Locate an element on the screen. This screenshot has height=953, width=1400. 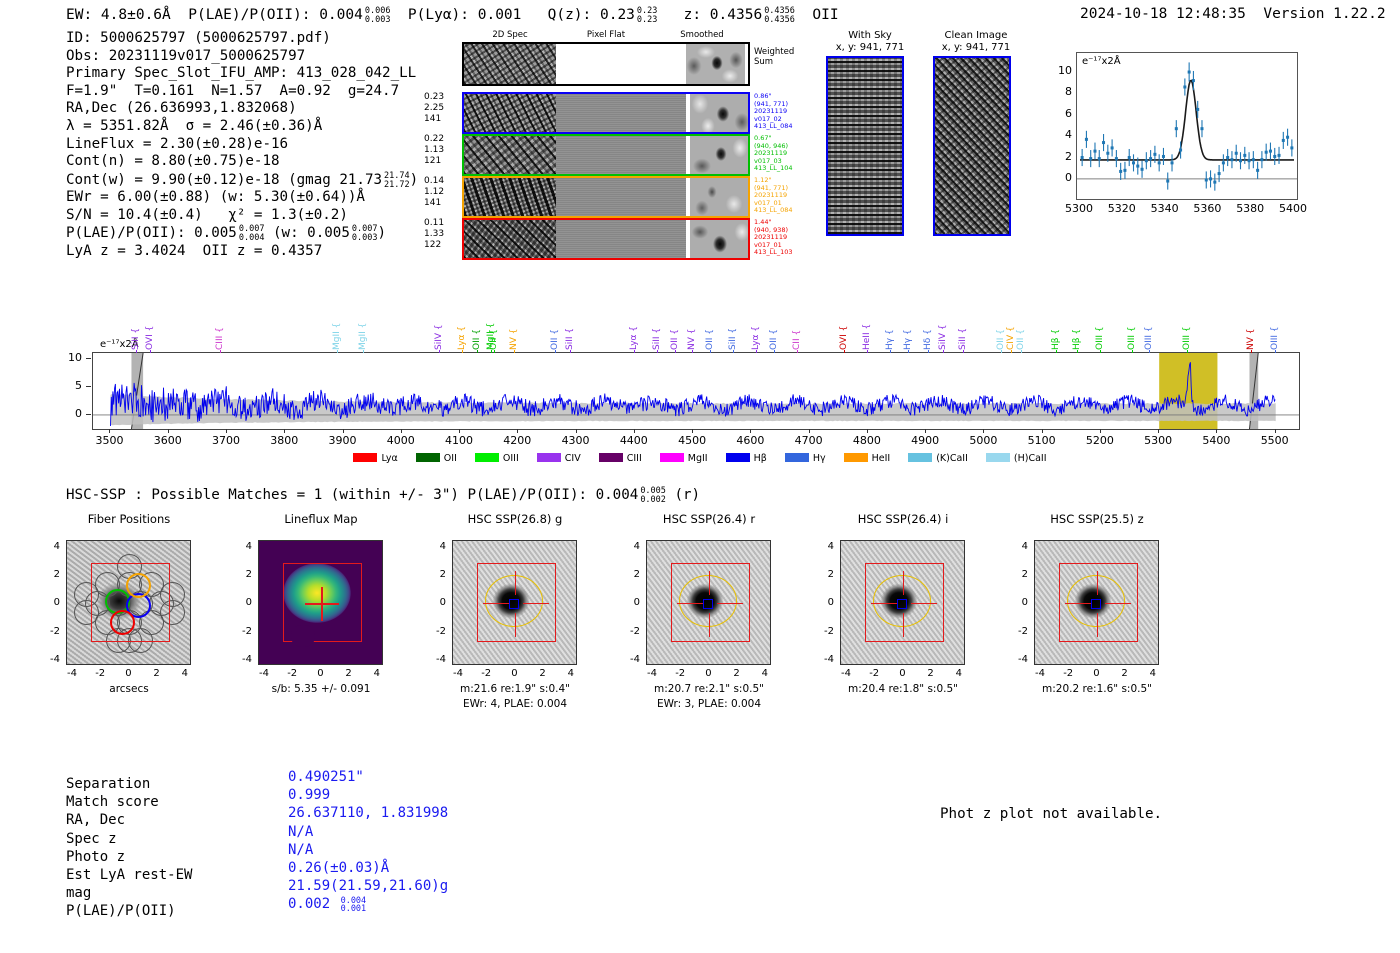
match-table-label: Photo z is located at coordinates (96, 856).